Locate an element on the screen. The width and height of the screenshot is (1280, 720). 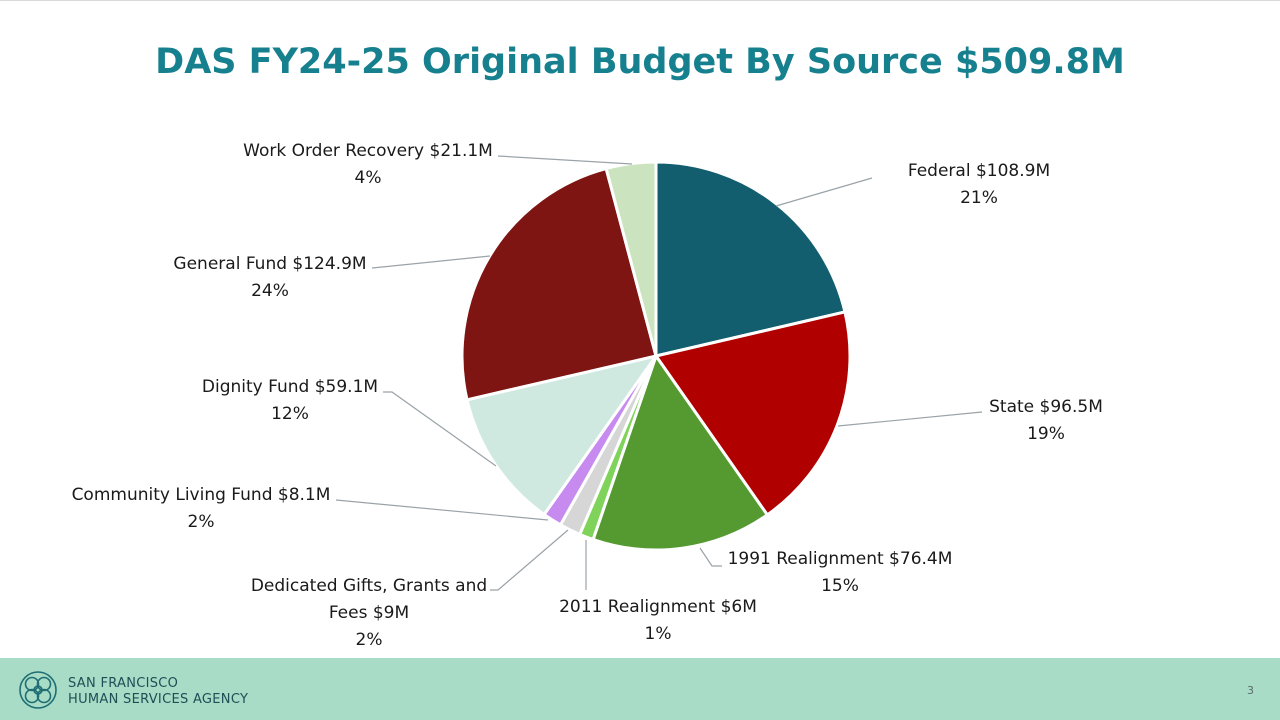
slice-label: 1% is located at coordinates (658, 634).